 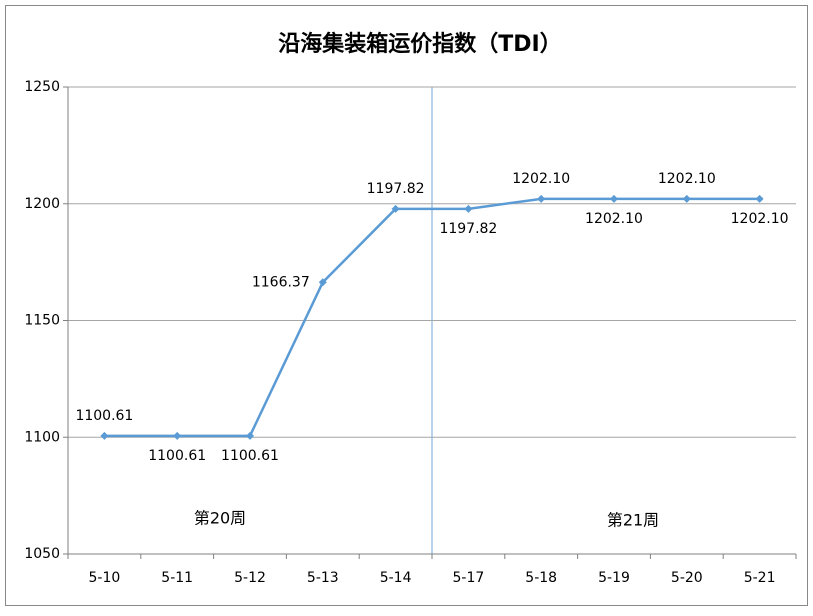 What do you see at coordinates (396, 578) in the screenshot?
I see `x-tick-label: 5-14` at bounding box center [396, 578].